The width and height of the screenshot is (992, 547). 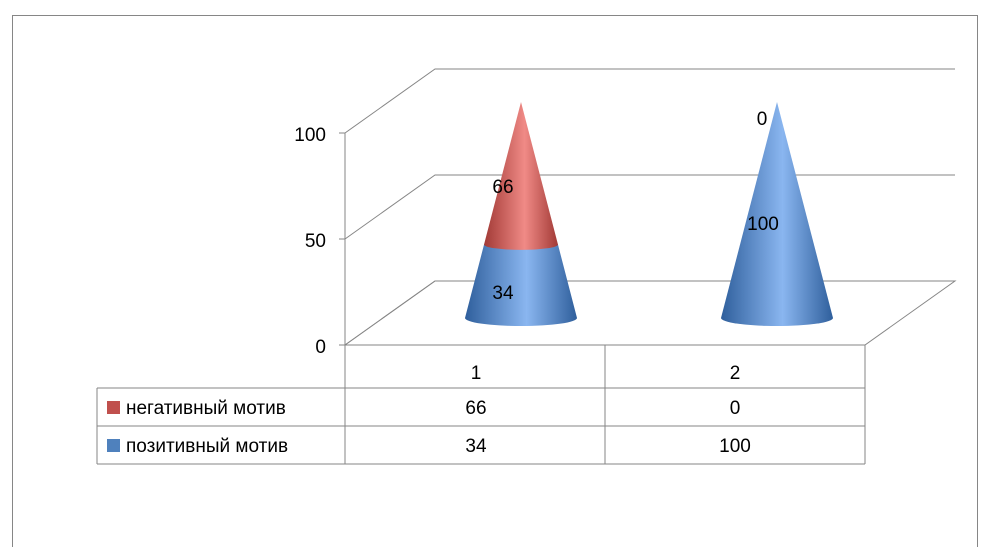 What do you see at coordinates (475, 408) in the screenshot?
I see `table-cell-negative-1: 66` at bounding box center [475, 408].